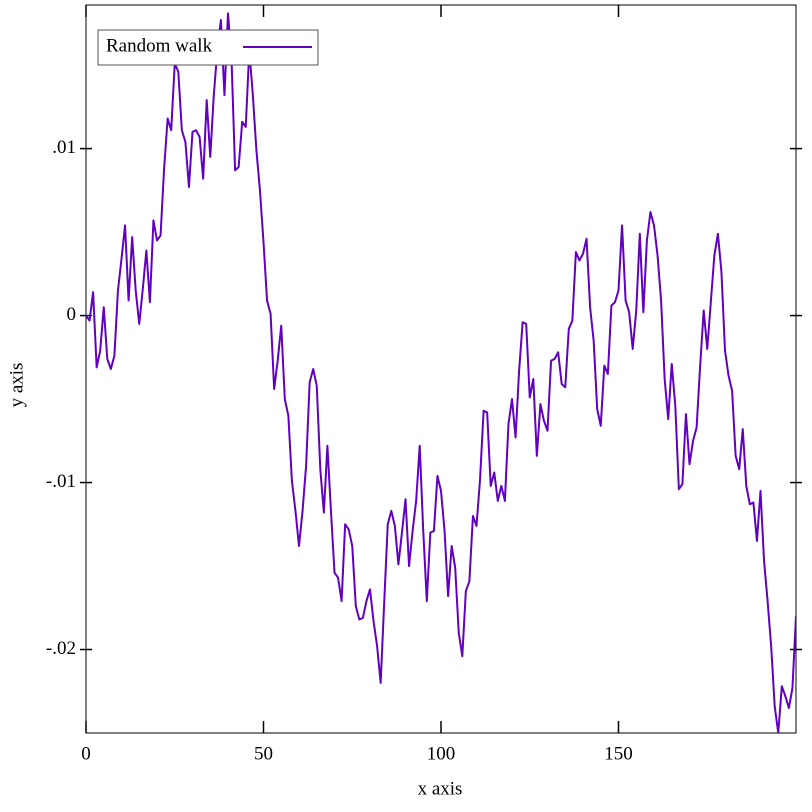 The height and width of the screenshot is (812, 812). What do you see at coordinates (618, 753) in the screenshot?
I see `x-tick-label: 150` at bounding box center [618, 753].